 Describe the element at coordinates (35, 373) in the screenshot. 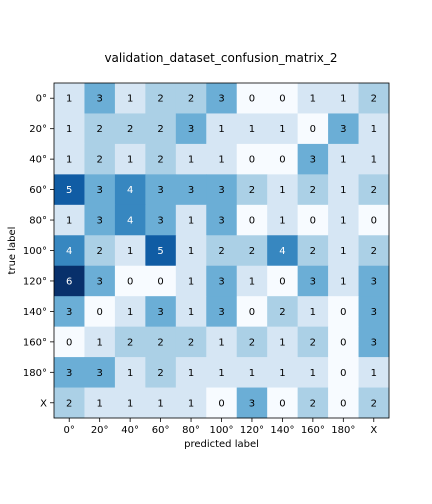

I see `y-tick-label: 180°` at that location.